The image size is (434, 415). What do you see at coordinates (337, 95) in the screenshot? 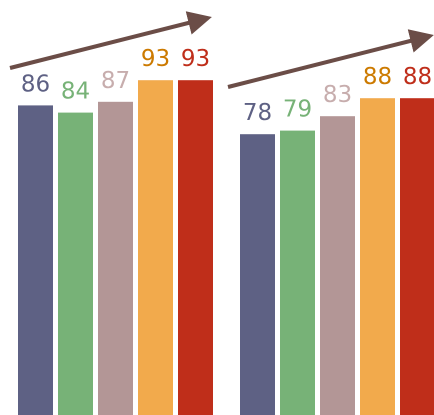
I see `data-label-2-3: 83` at bounding box center [337, 95].